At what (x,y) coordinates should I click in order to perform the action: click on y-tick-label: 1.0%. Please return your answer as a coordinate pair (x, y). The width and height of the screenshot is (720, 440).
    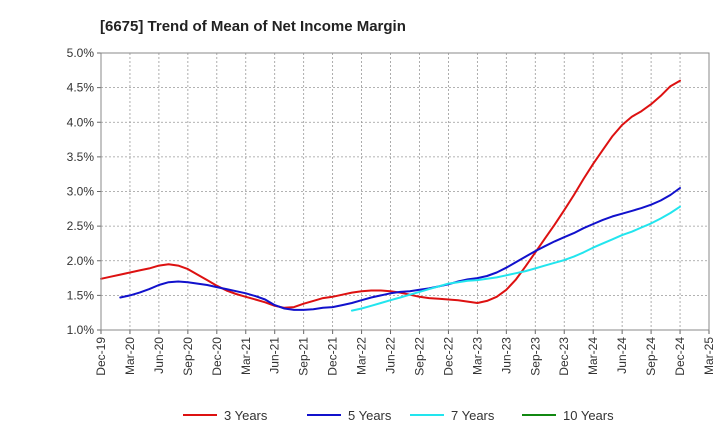
    Looking at the image, I should click on (81, 330).